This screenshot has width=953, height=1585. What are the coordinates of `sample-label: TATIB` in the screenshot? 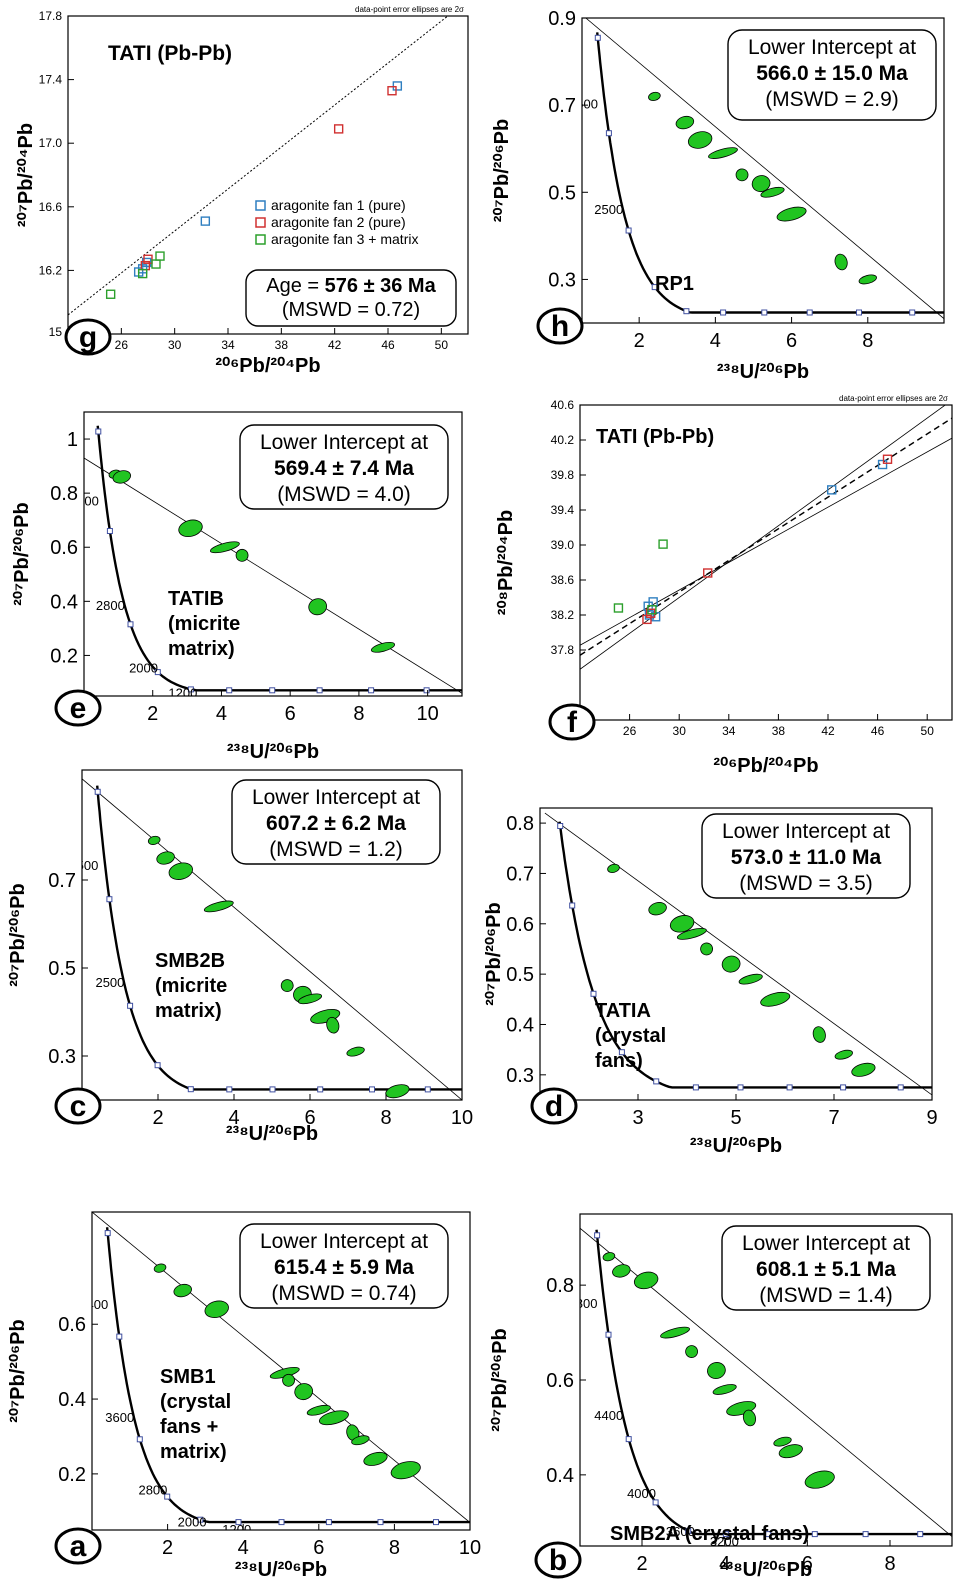 It's located at (196, 599).